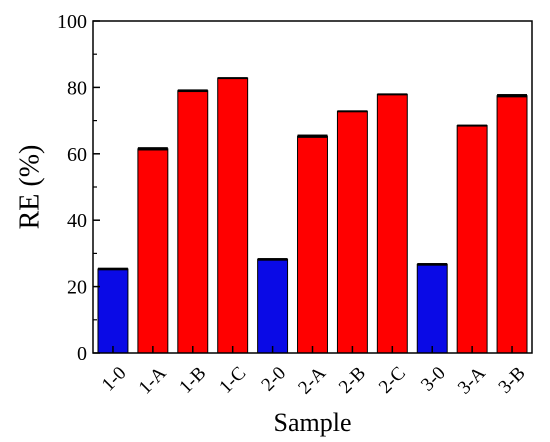 This screenshot has width=550, height=442. What do you see at coordinates (152, 149) in the screenshot?
I see `error-bar-1-A` at bounding box center [152, 149].